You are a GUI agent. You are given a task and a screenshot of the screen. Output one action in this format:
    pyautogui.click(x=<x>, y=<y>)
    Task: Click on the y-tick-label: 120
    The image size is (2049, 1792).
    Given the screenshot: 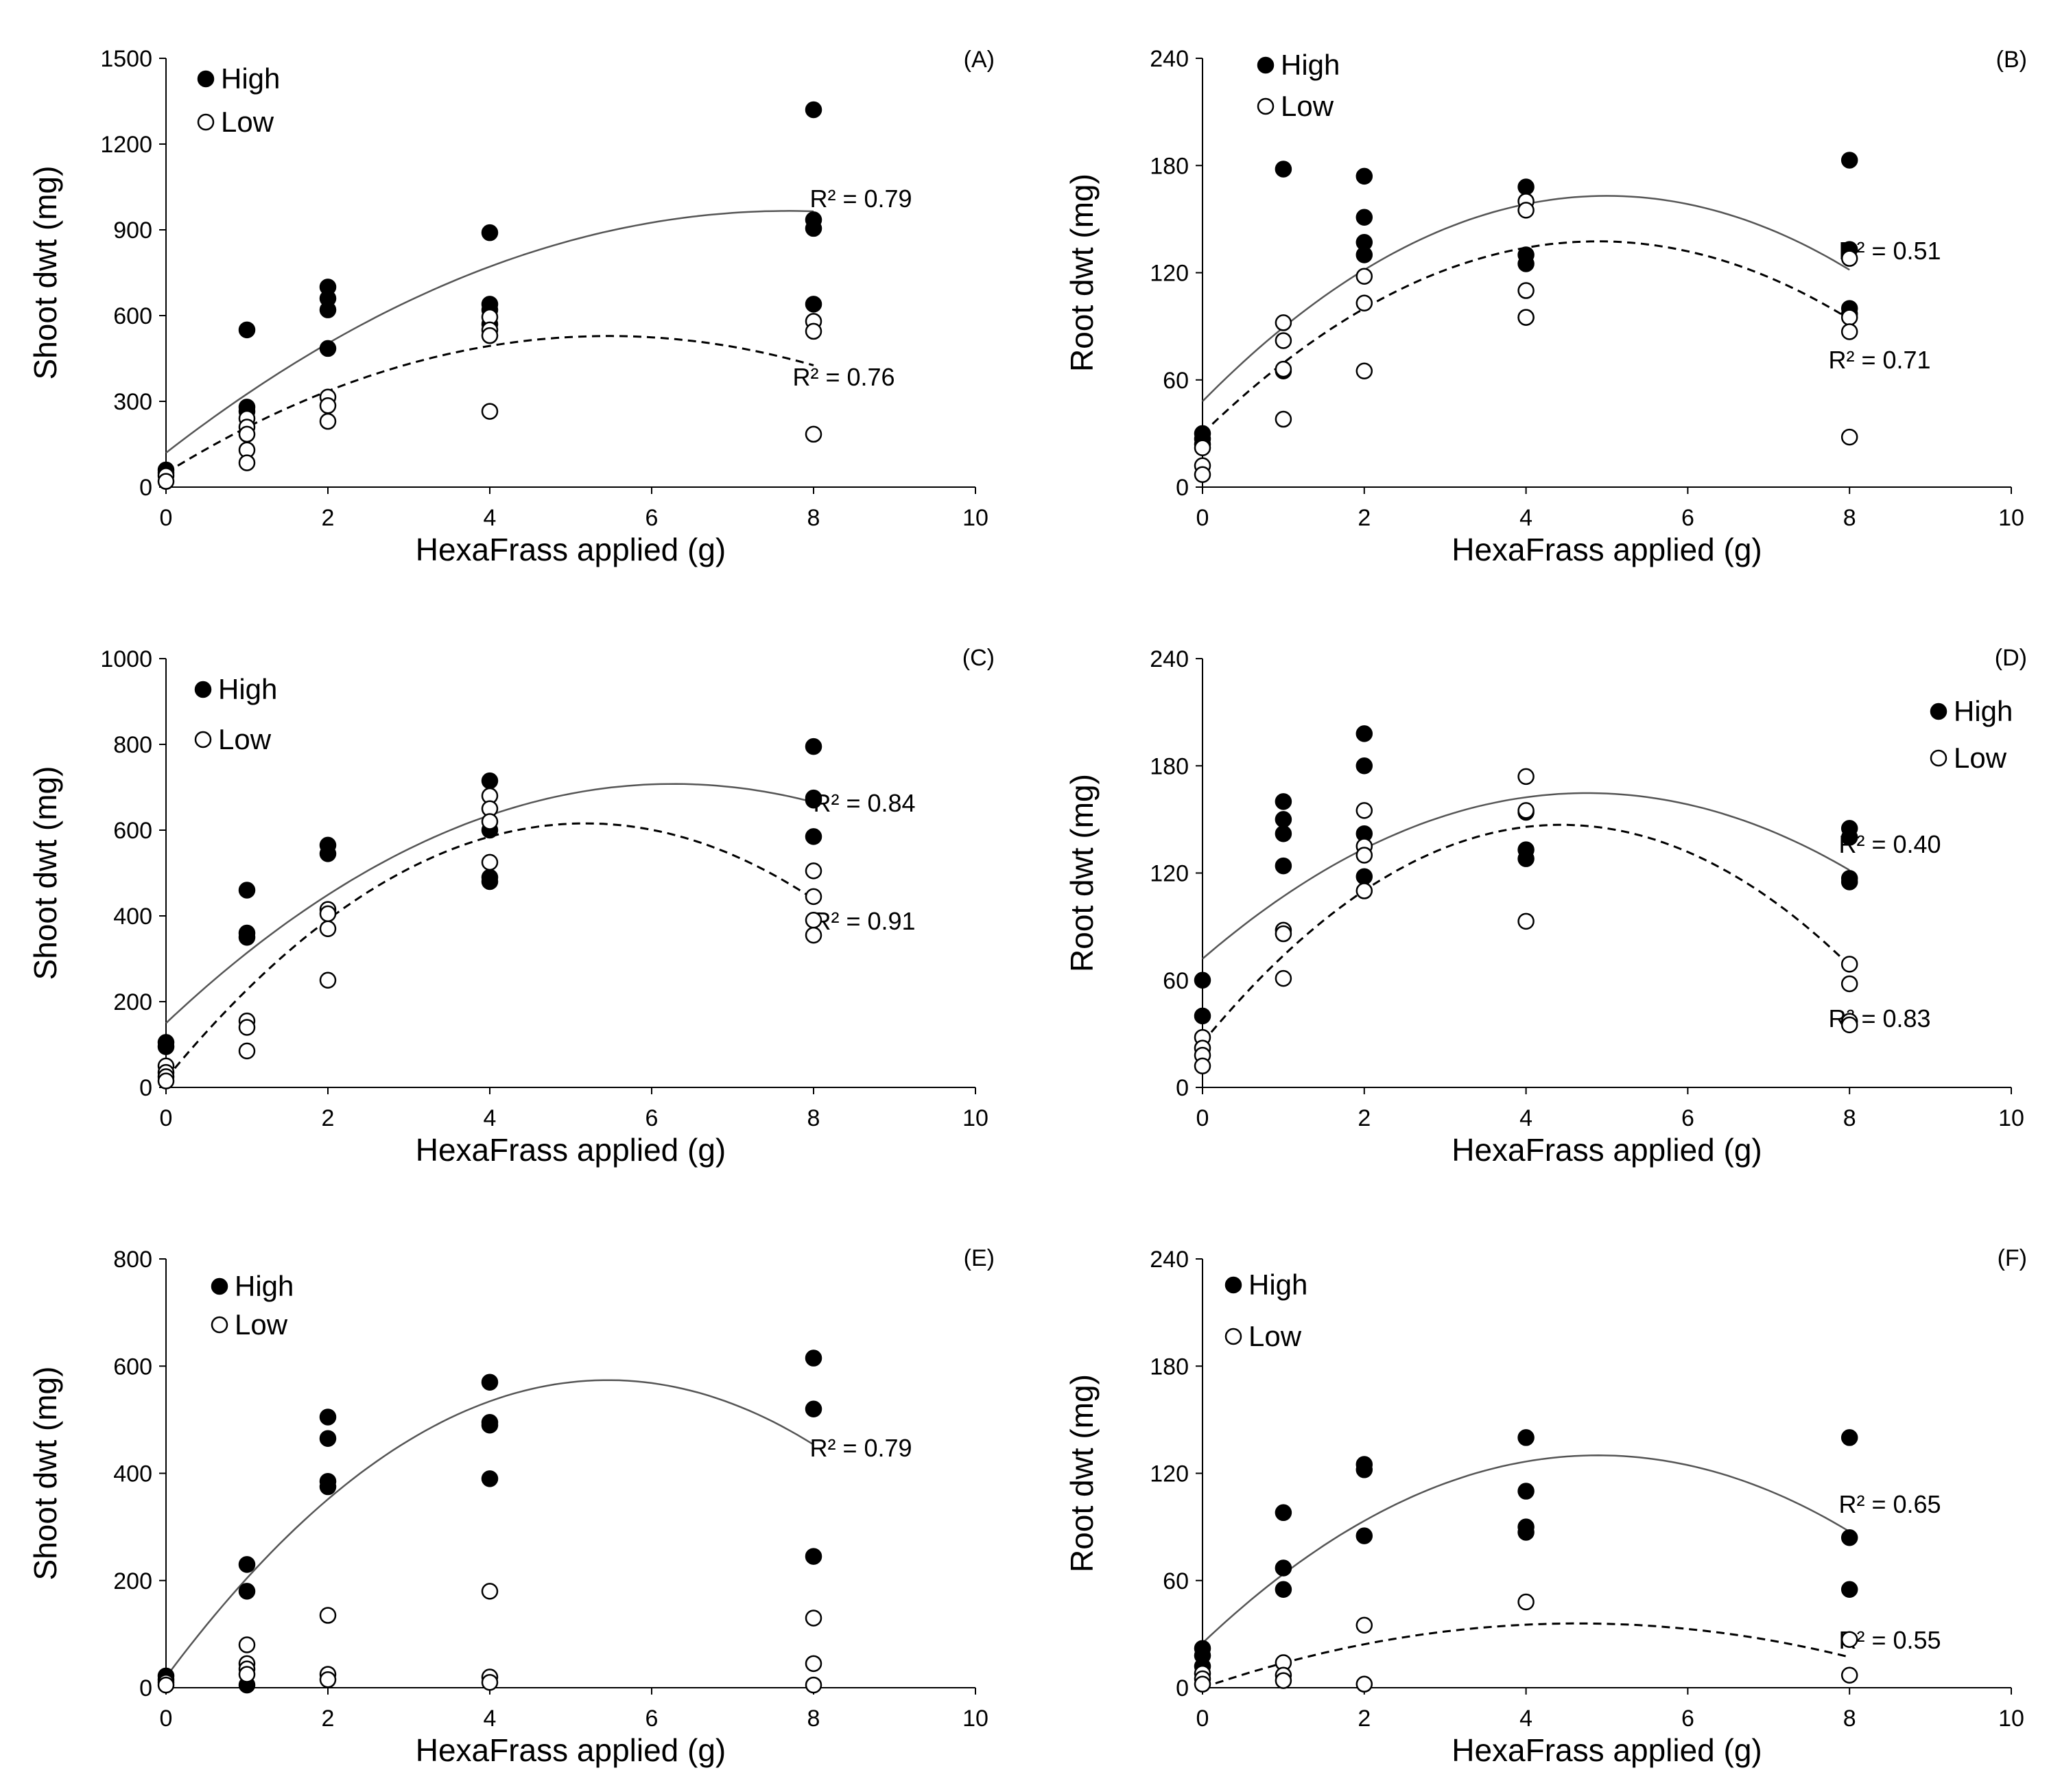 What is the action you would take?
    pyautogui.click(x=1169, y=874)
    